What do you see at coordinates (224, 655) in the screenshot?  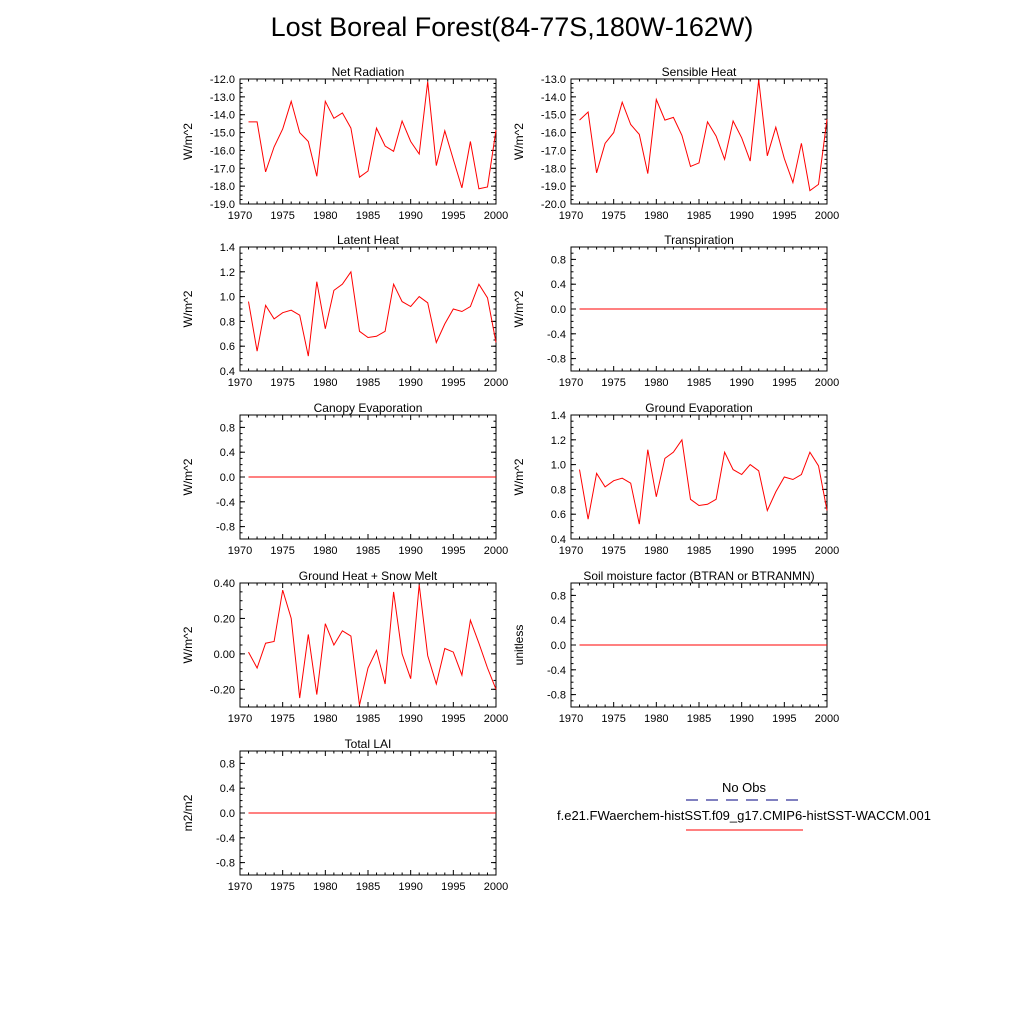 I see `y-tick-label: 0.00` at bounding box center [224, 655].